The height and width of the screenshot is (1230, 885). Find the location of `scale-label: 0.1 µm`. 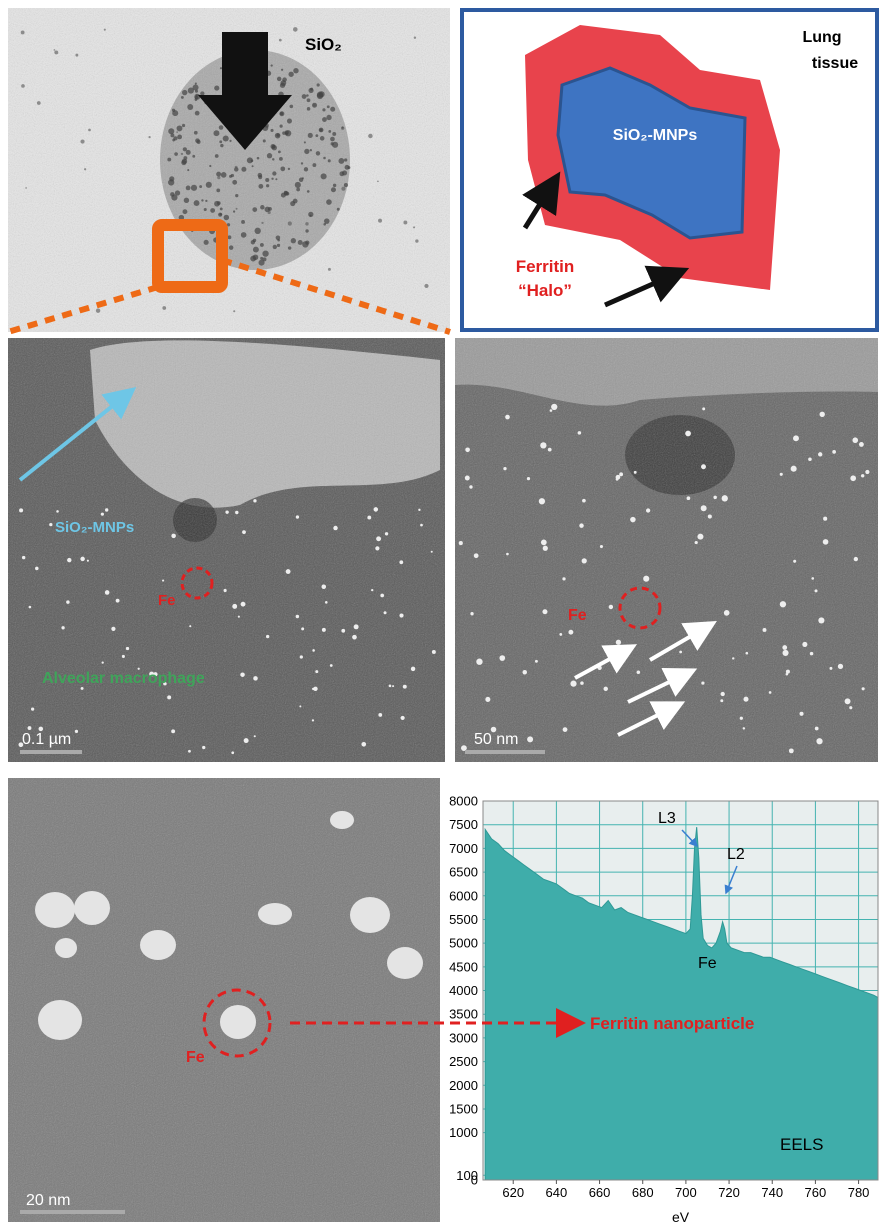

scale-label: 0.1 µm is located at coordinates (46, 739).